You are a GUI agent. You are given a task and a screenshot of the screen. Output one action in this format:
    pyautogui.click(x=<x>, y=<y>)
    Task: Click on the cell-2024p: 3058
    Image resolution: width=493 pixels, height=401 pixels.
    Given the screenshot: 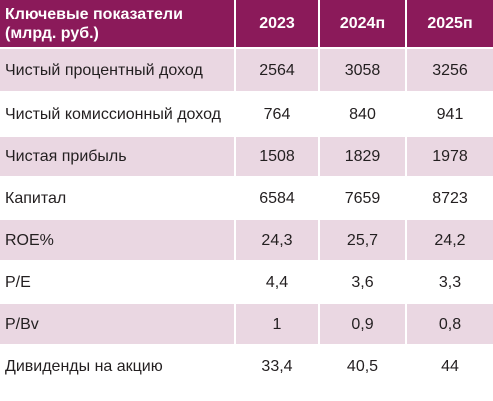 What is the action you would take?
    pyautogui.click(x=362, y=69)
    